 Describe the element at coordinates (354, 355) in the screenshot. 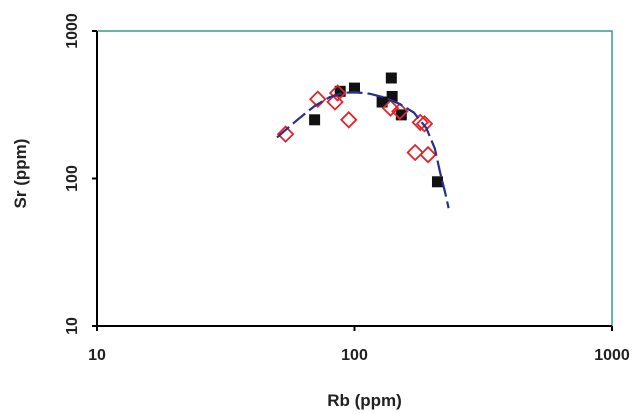

I see `x-tick-label: 100` at that location.